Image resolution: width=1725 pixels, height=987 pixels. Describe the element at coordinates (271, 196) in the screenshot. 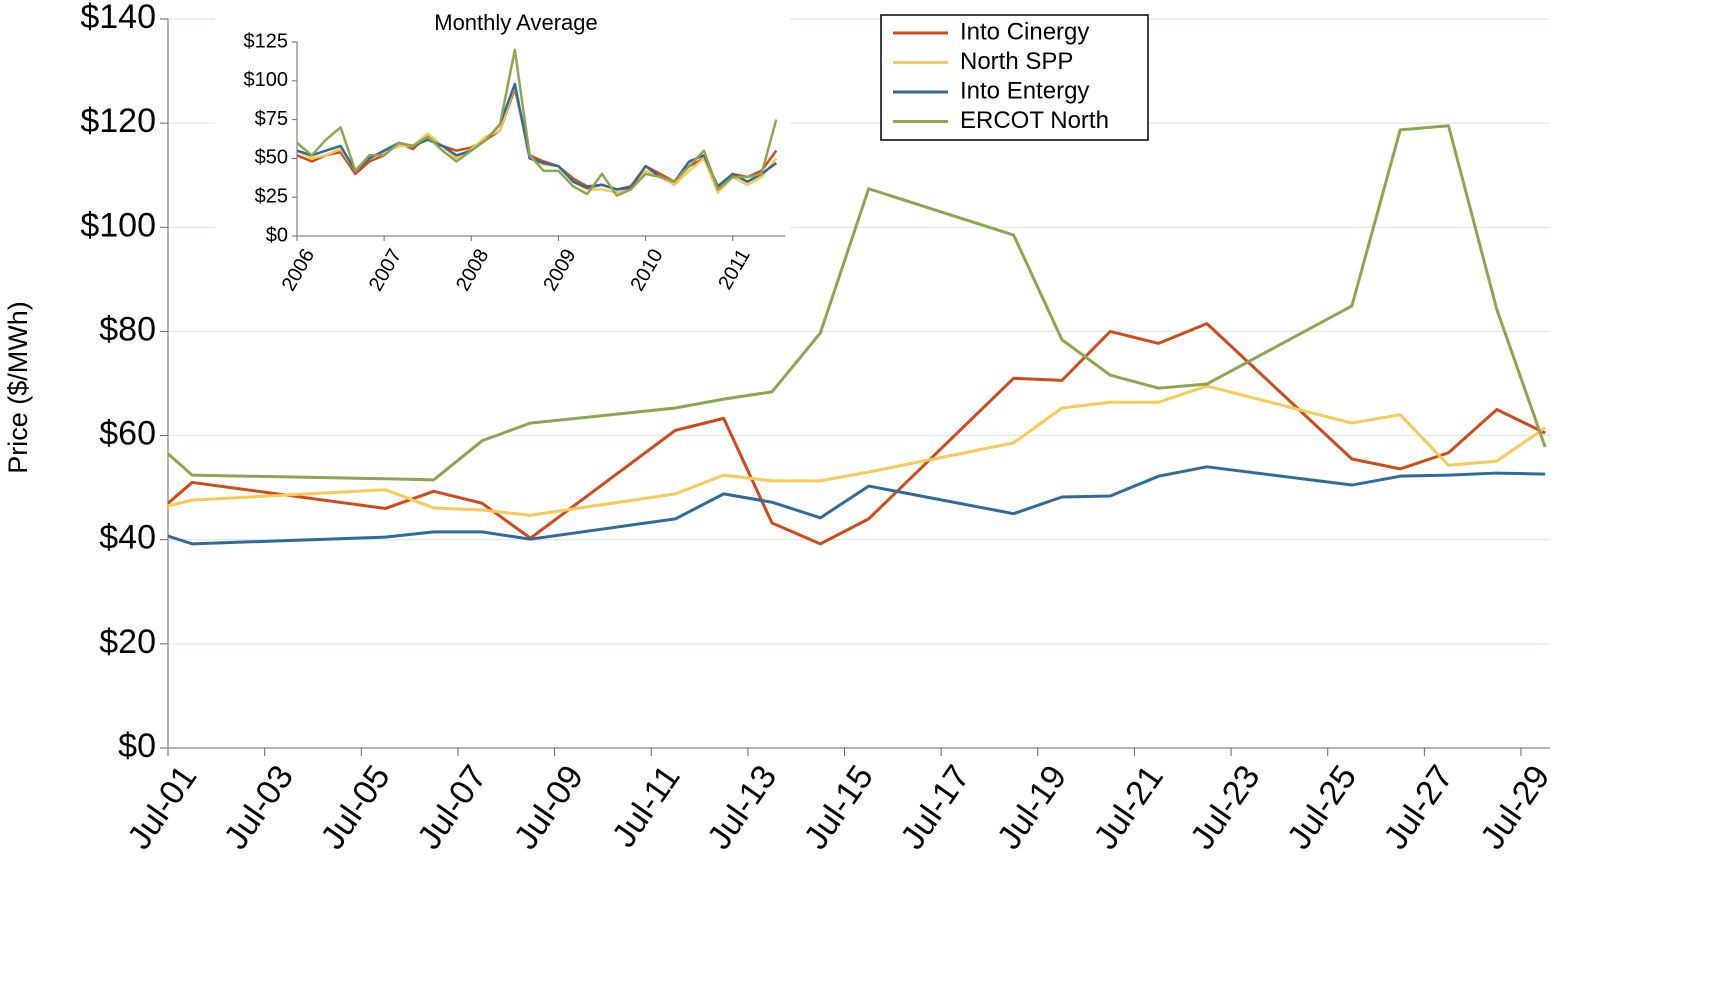

I see `y-tick-label: $25` at that location.